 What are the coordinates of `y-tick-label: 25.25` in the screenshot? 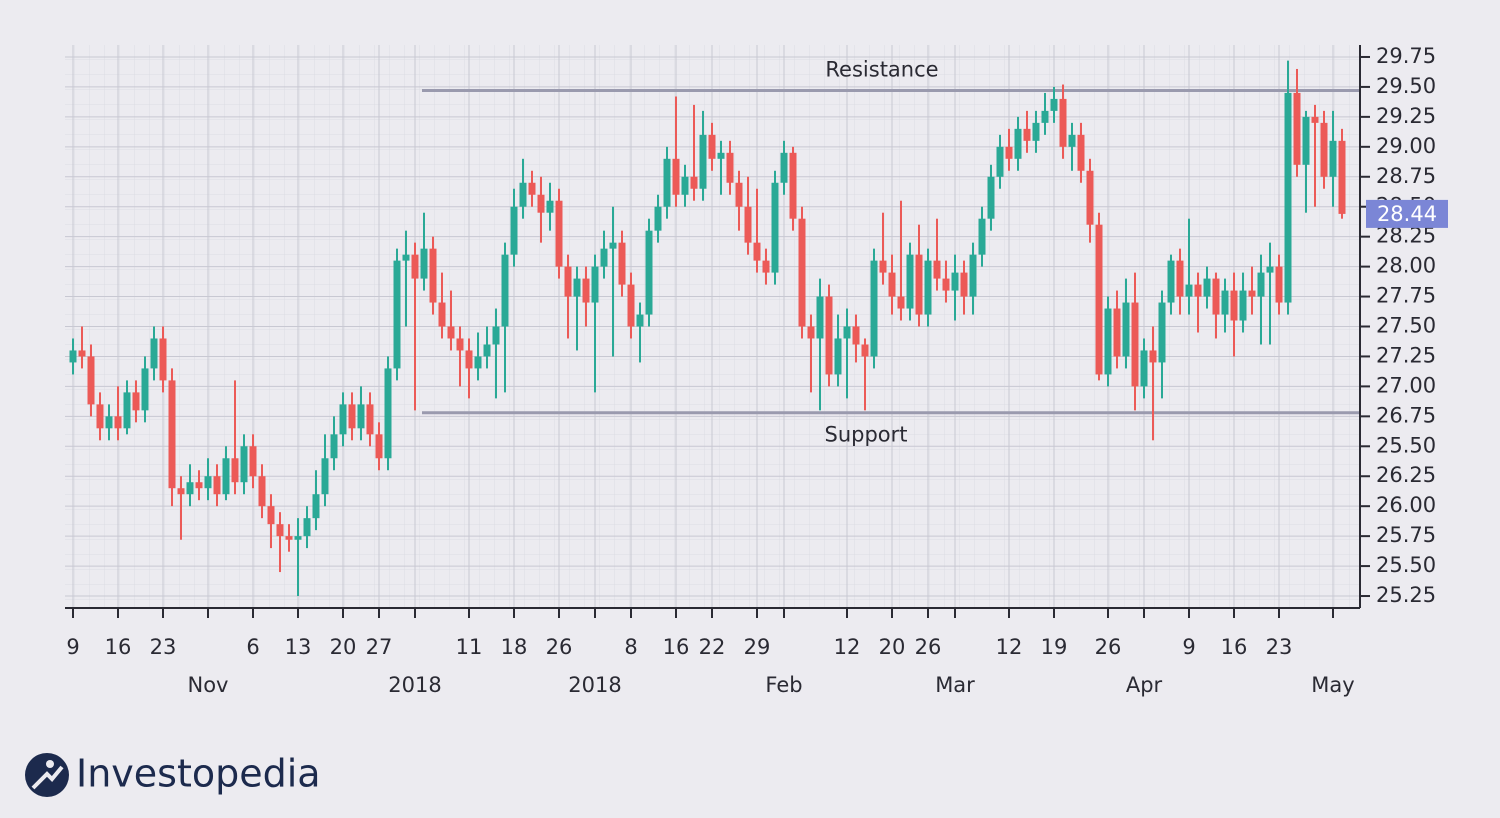 It's located at (1406, 595).